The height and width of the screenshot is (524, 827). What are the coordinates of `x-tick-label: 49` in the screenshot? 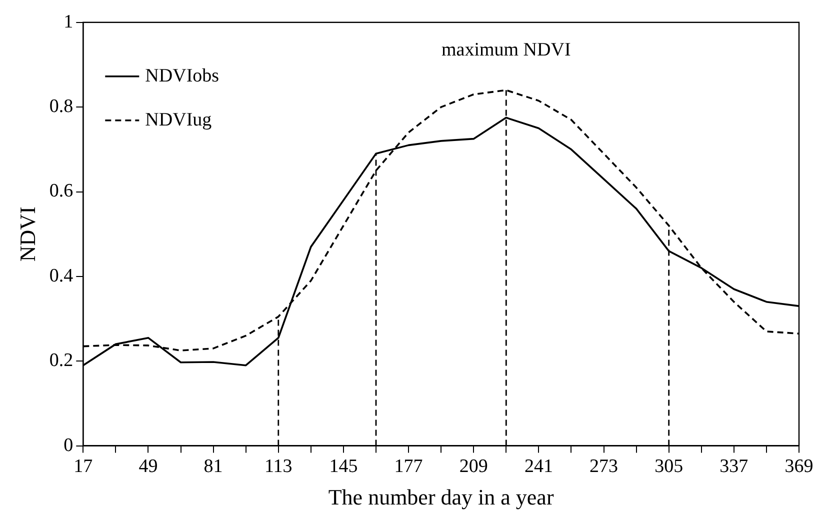 It's located at (148, 467).